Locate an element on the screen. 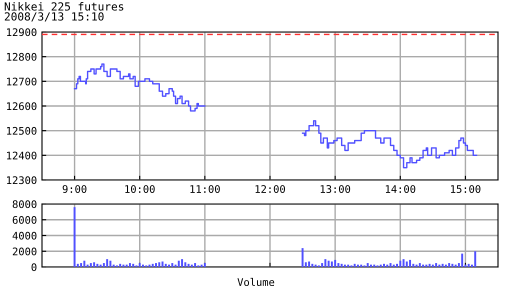 This screenshot has width=512, height=288. chart-title: Nikkei 225 futures is located at coordinates (64, 6).